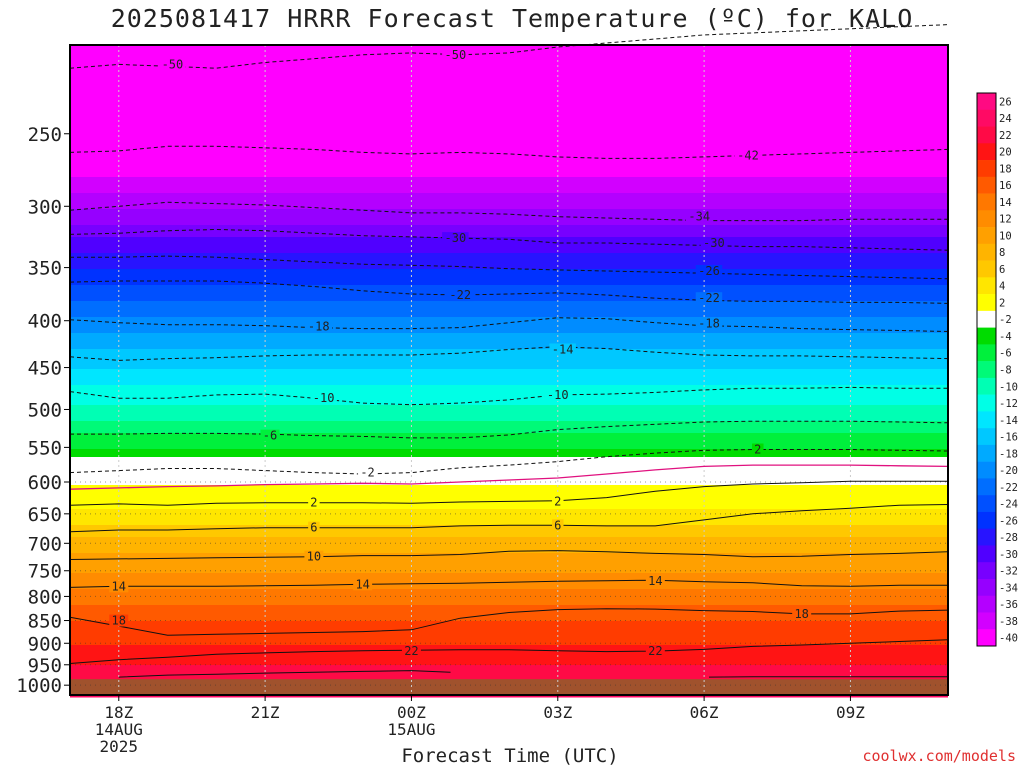 This screenshot has width=1024, height=768. I want to click on y-tick-label: 700, so click(45, 544).